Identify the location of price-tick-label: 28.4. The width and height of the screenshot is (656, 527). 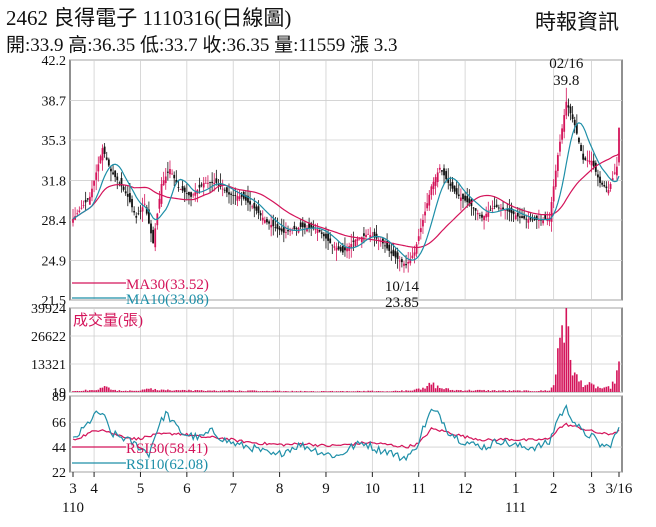
(54, 221).